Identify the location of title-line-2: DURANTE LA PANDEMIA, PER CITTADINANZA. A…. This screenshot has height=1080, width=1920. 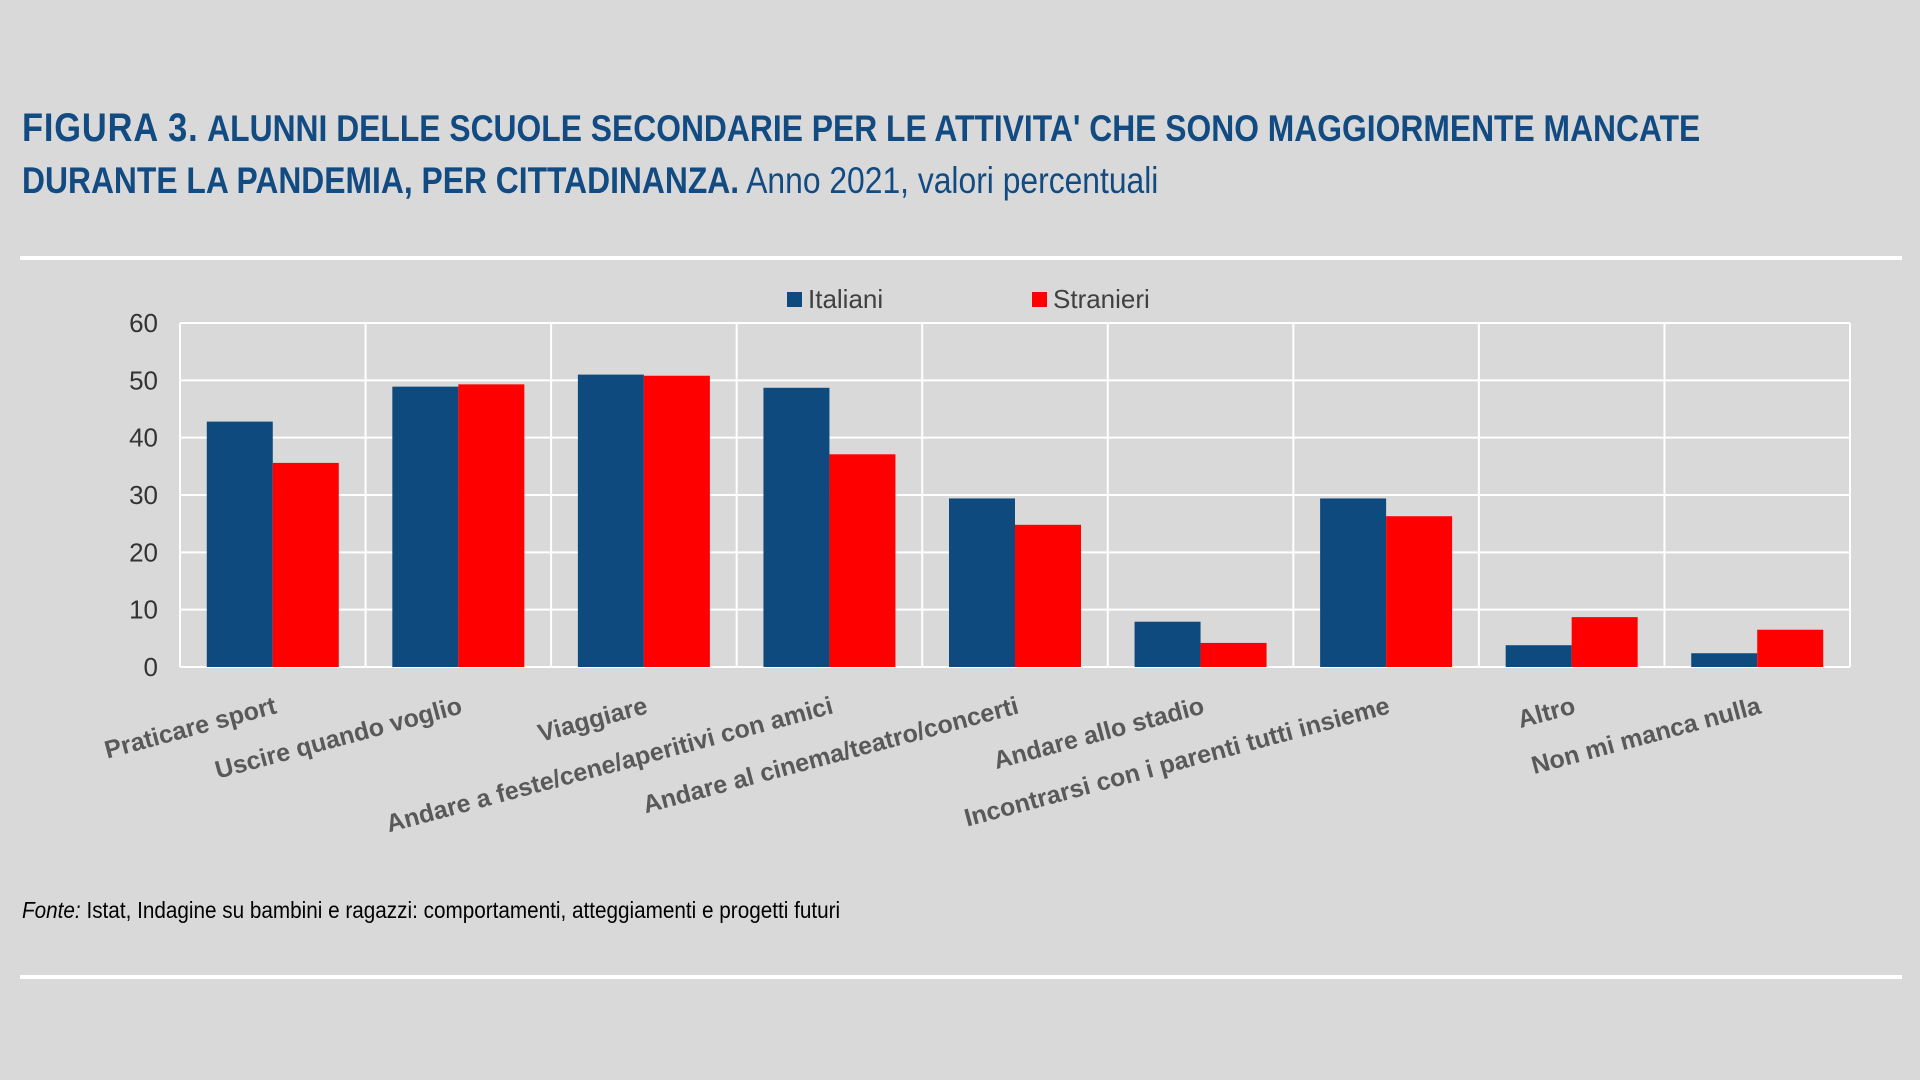
(830, 181).